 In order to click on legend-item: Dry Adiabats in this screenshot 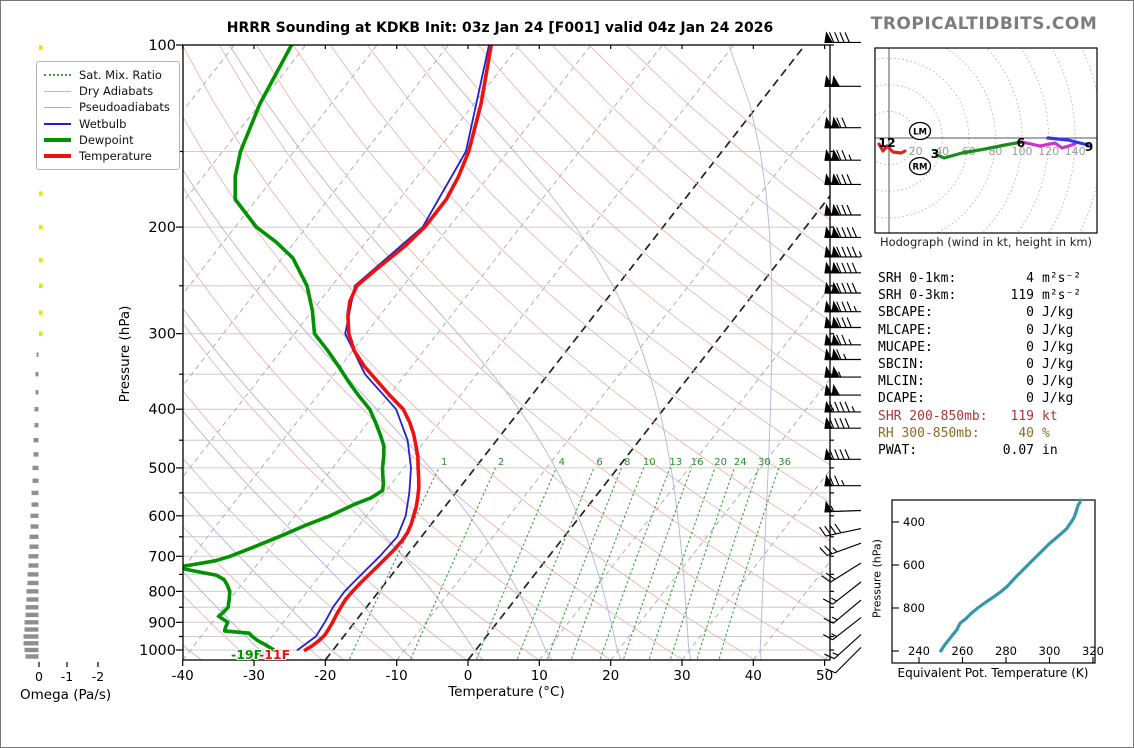, I will do `click(107, 91)`.